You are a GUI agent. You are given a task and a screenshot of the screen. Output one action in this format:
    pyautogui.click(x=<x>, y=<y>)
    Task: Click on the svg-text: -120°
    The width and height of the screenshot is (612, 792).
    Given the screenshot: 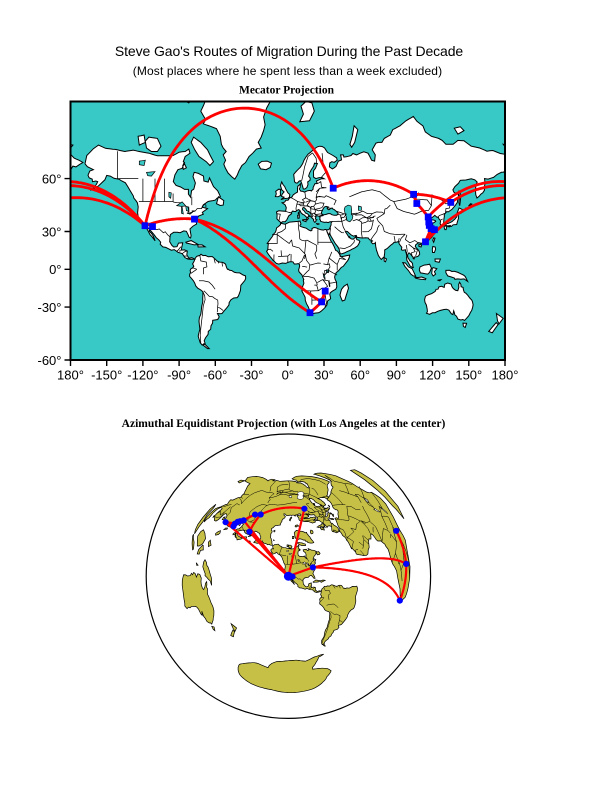 What is the action you would take?
    pyautogui.click(x=142, y=375)
    